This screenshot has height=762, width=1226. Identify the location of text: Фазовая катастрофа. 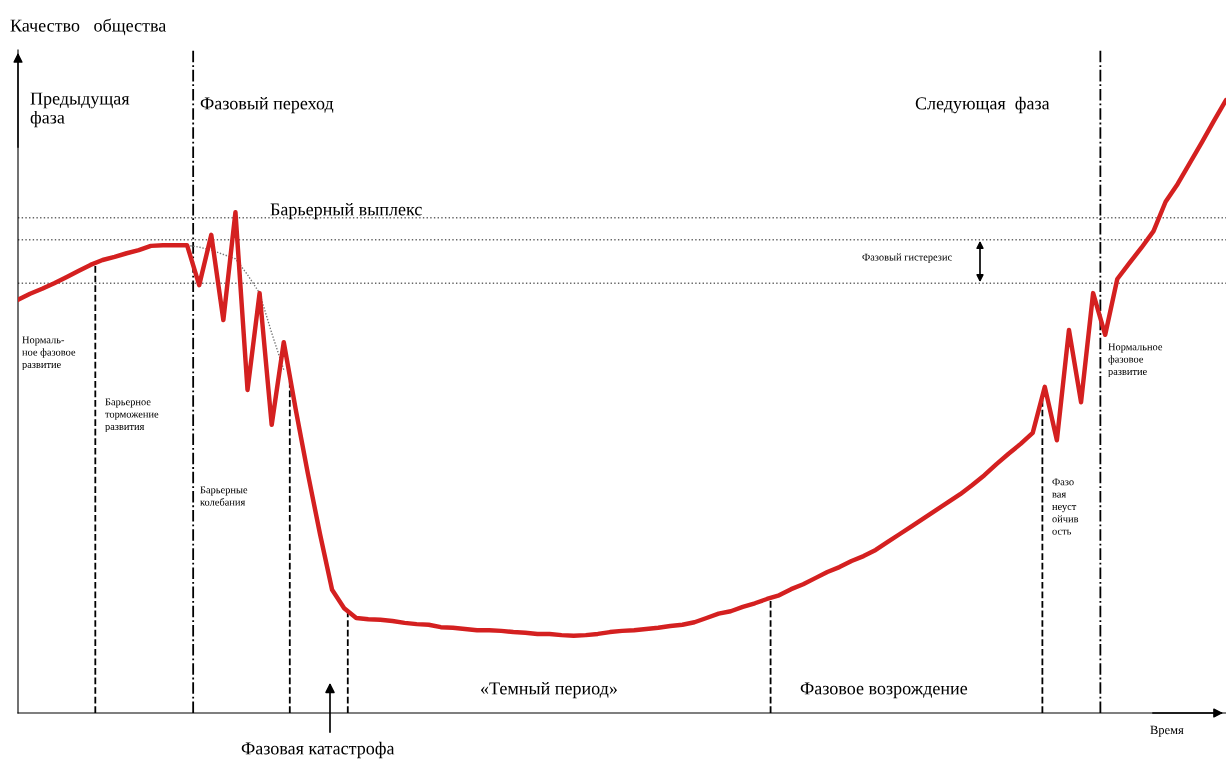
(318, 750).